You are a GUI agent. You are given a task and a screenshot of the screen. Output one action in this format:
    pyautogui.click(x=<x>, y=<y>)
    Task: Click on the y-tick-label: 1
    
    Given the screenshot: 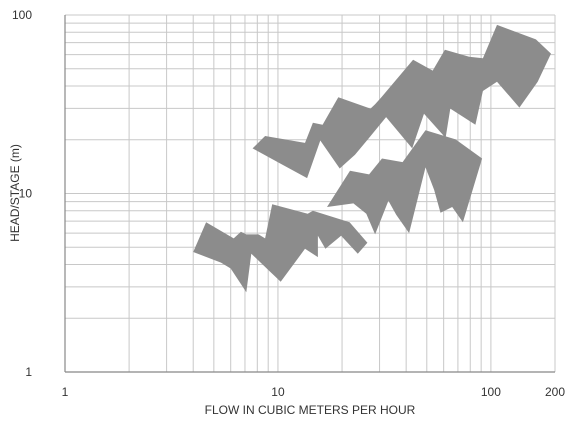 What is the action you would take?
    pyautogui.click(x=28, y=372)
    